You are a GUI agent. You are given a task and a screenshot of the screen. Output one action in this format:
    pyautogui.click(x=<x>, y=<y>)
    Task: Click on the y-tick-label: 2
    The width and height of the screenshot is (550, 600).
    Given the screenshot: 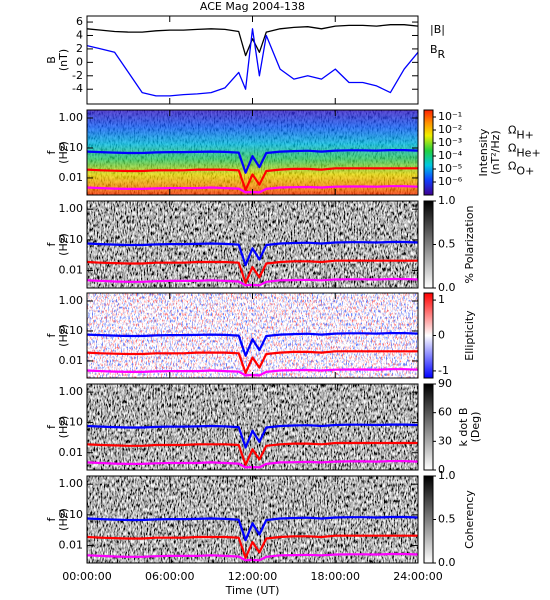 What is the action you would take?
    pyautogui.click(x=79, y=48)
    